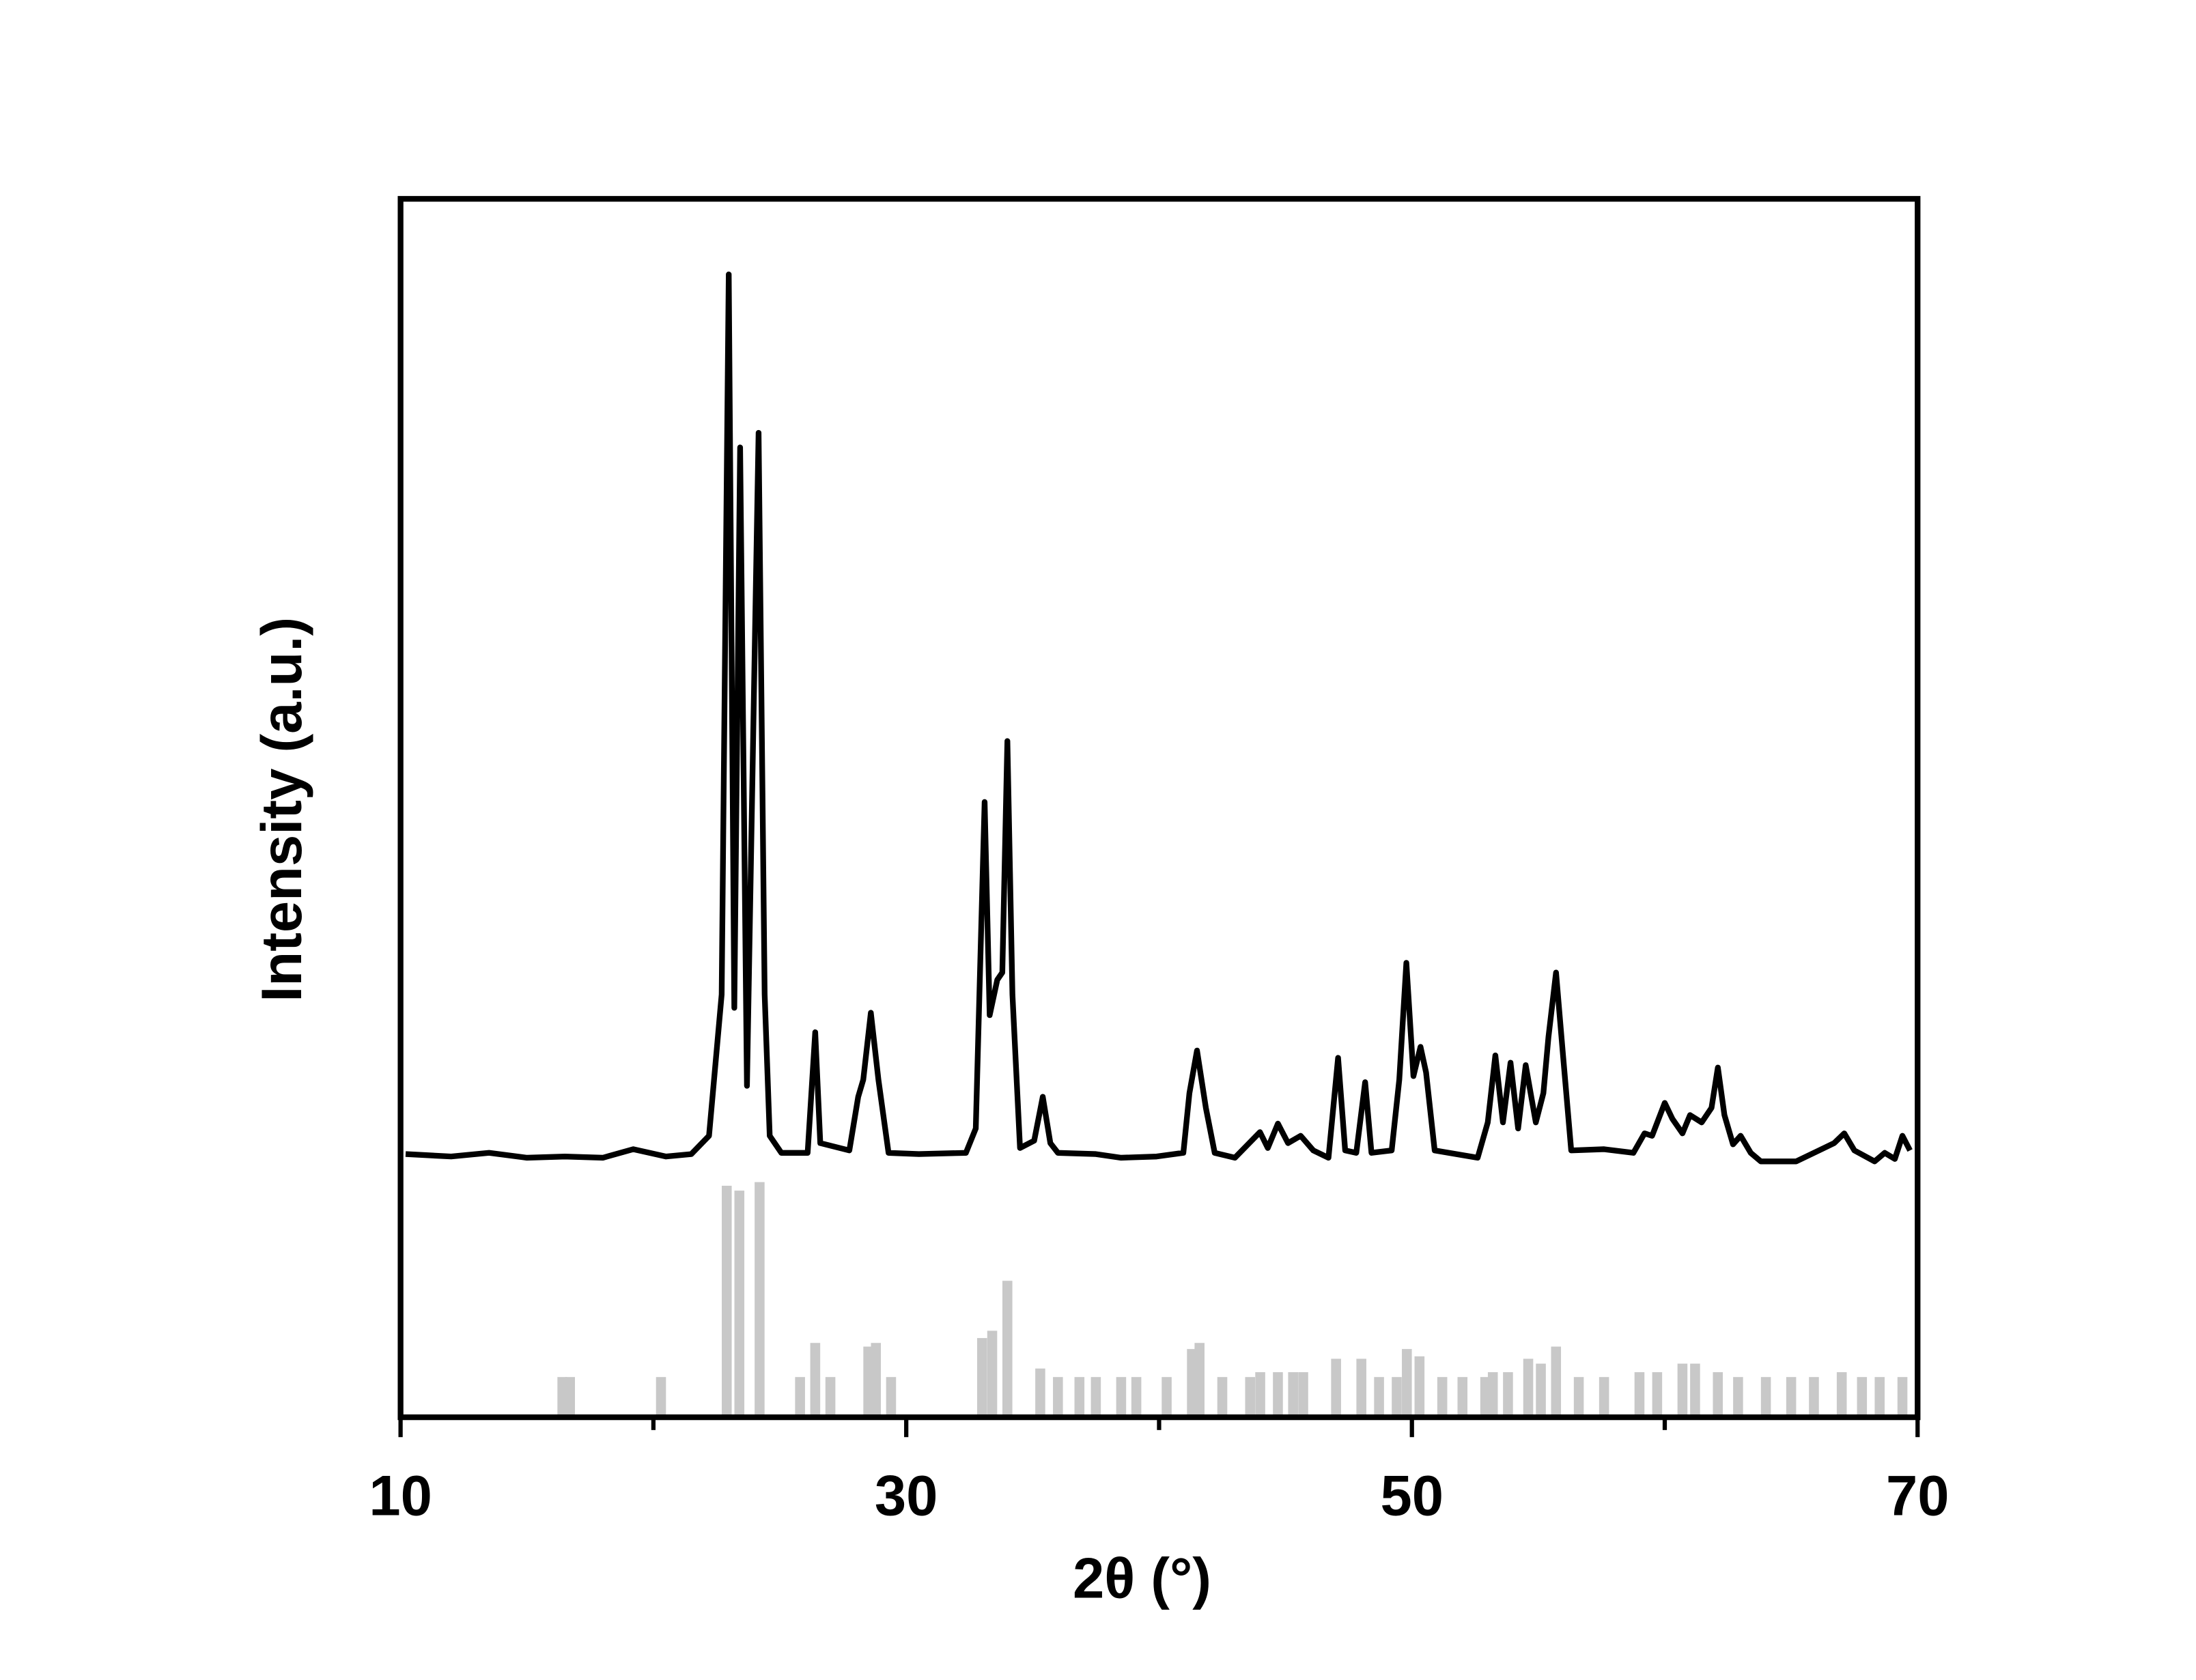 This screenshot has width=2196, height=1680. Describe the element at coordinates (907, 1496) in the screenshot. I see `x-tick-label: 30` at that location.